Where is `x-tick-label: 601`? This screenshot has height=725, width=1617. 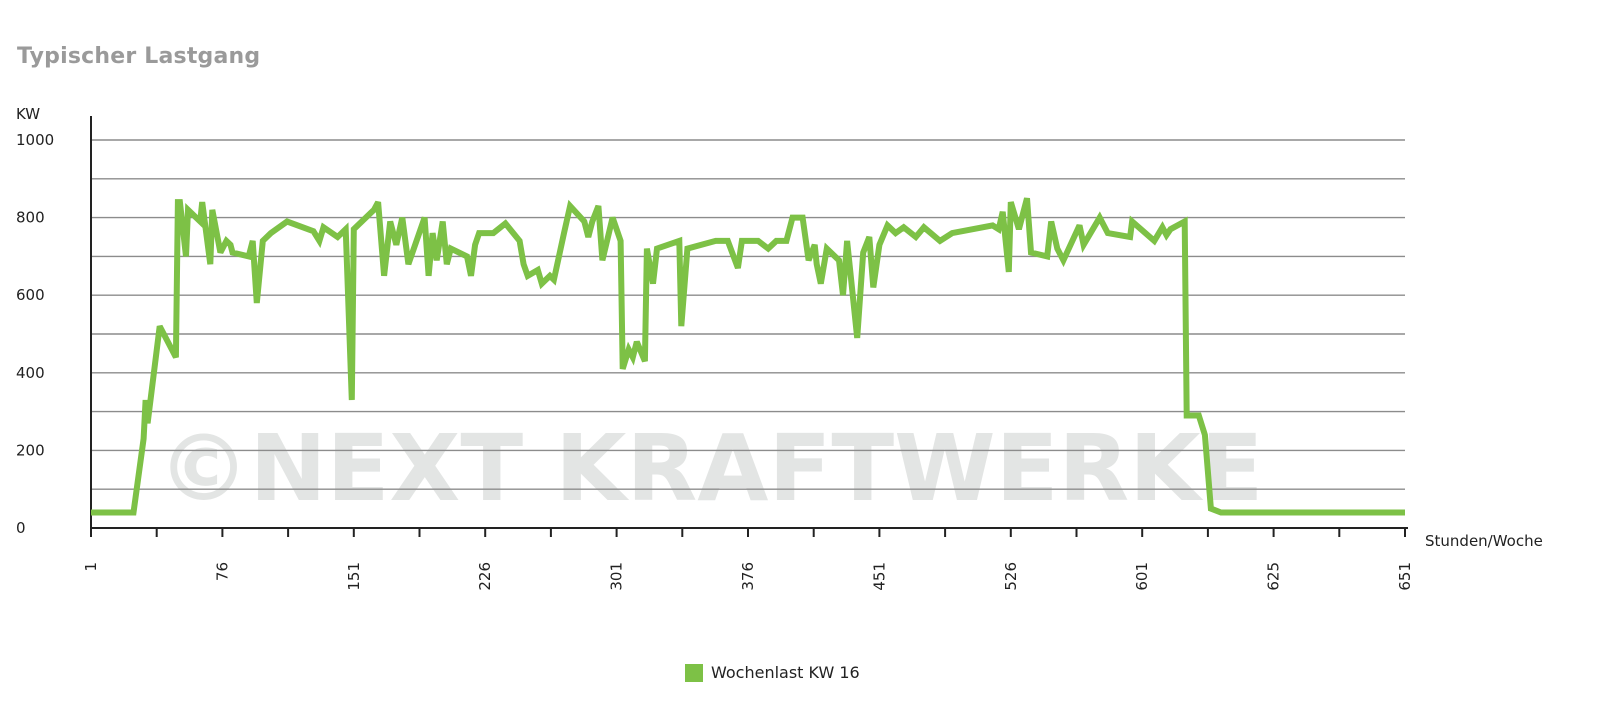 x-tick-label: 601 is located at coordinates (1142, 576).